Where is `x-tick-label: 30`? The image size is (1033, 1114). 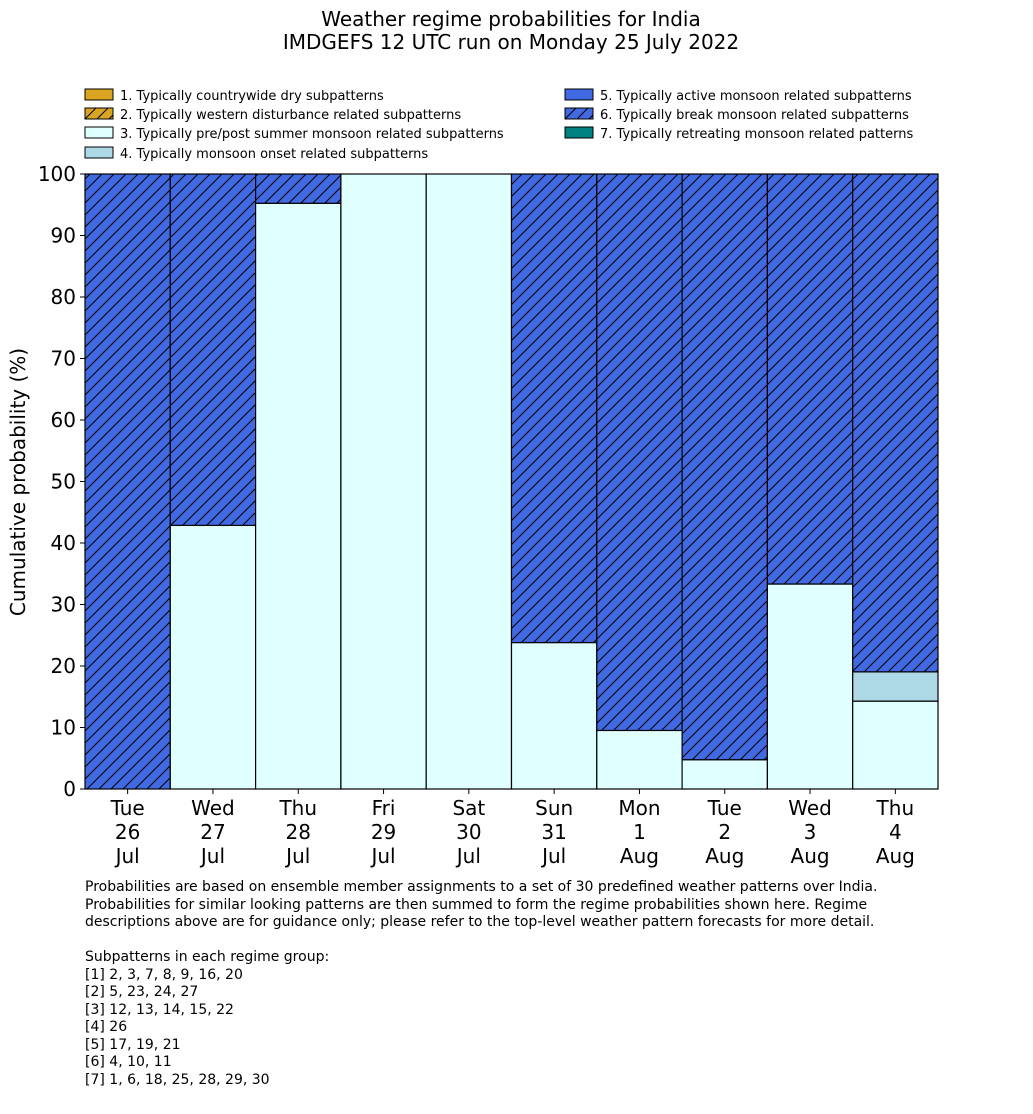
x-tick-label: 30 is located at coordinates (468, 832).